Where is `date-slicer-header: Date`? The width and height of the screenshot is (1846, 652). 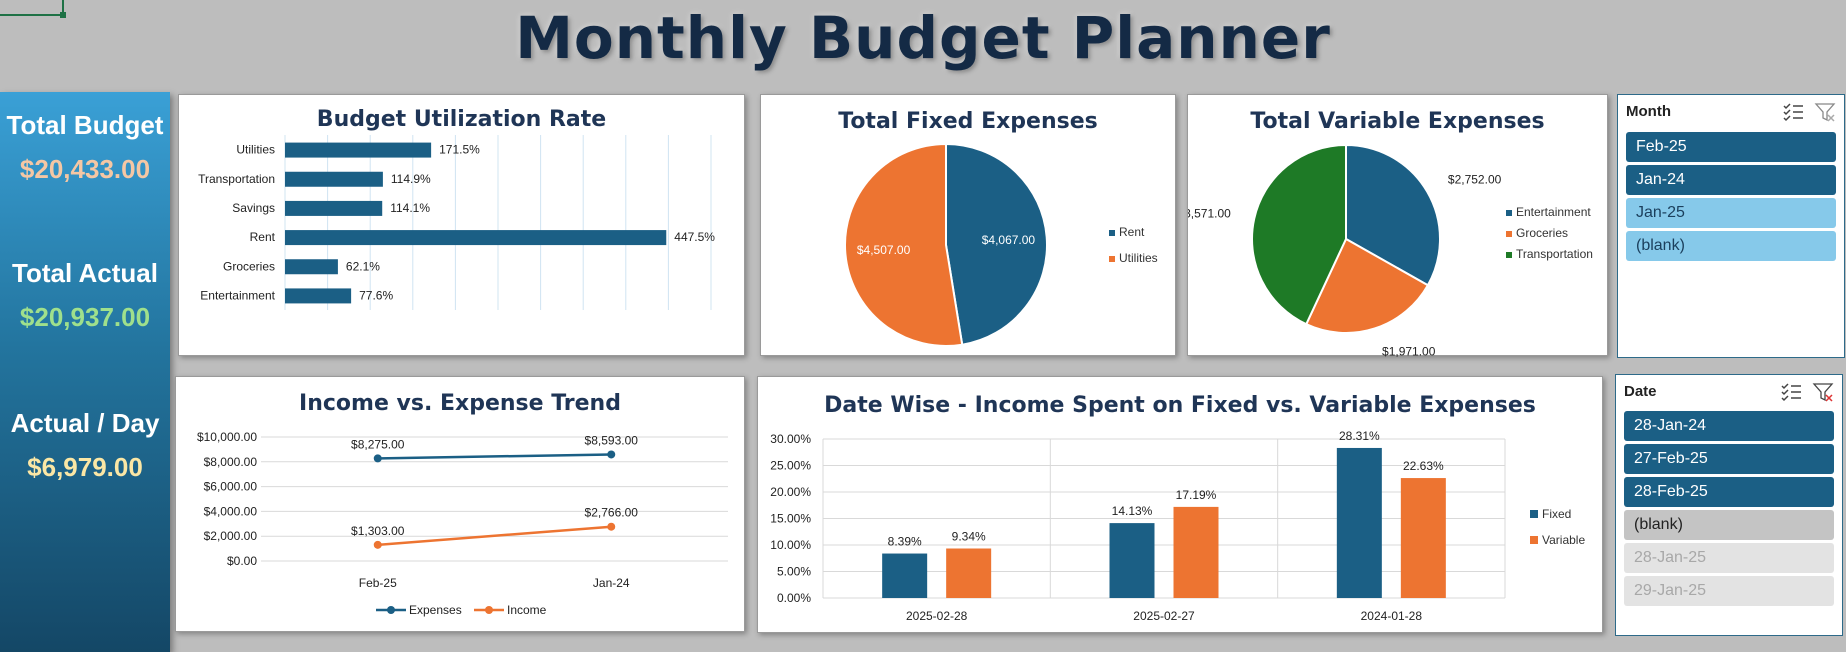 date-slicer-header: Date is located at coordinates (1640, 391).